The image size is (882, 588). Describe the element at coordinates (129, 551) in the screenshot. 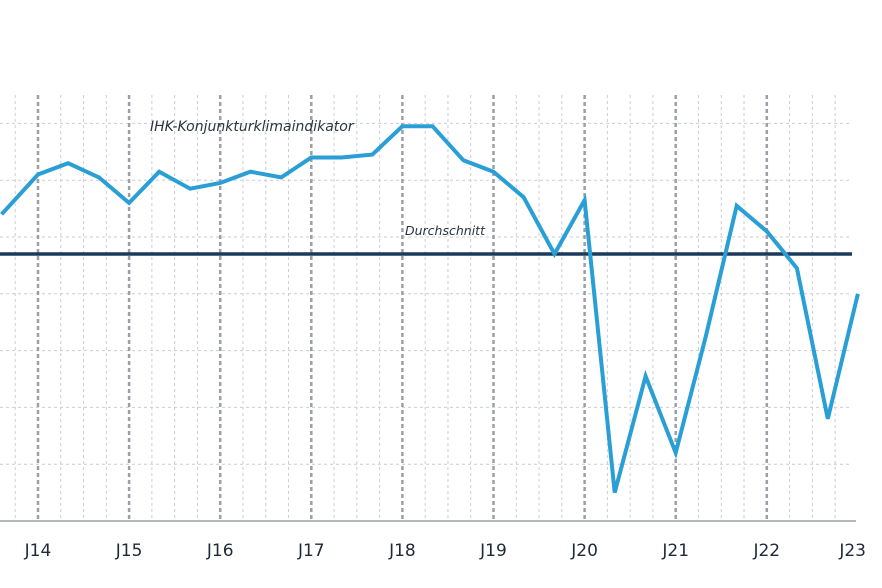

I see `x-tick-label: J15` at that location.